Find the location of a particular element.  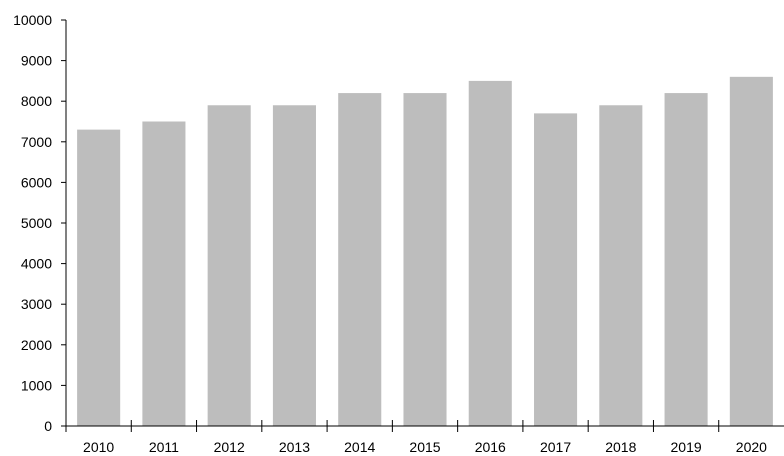

bar-2014 is located at coordinates (360, 259).